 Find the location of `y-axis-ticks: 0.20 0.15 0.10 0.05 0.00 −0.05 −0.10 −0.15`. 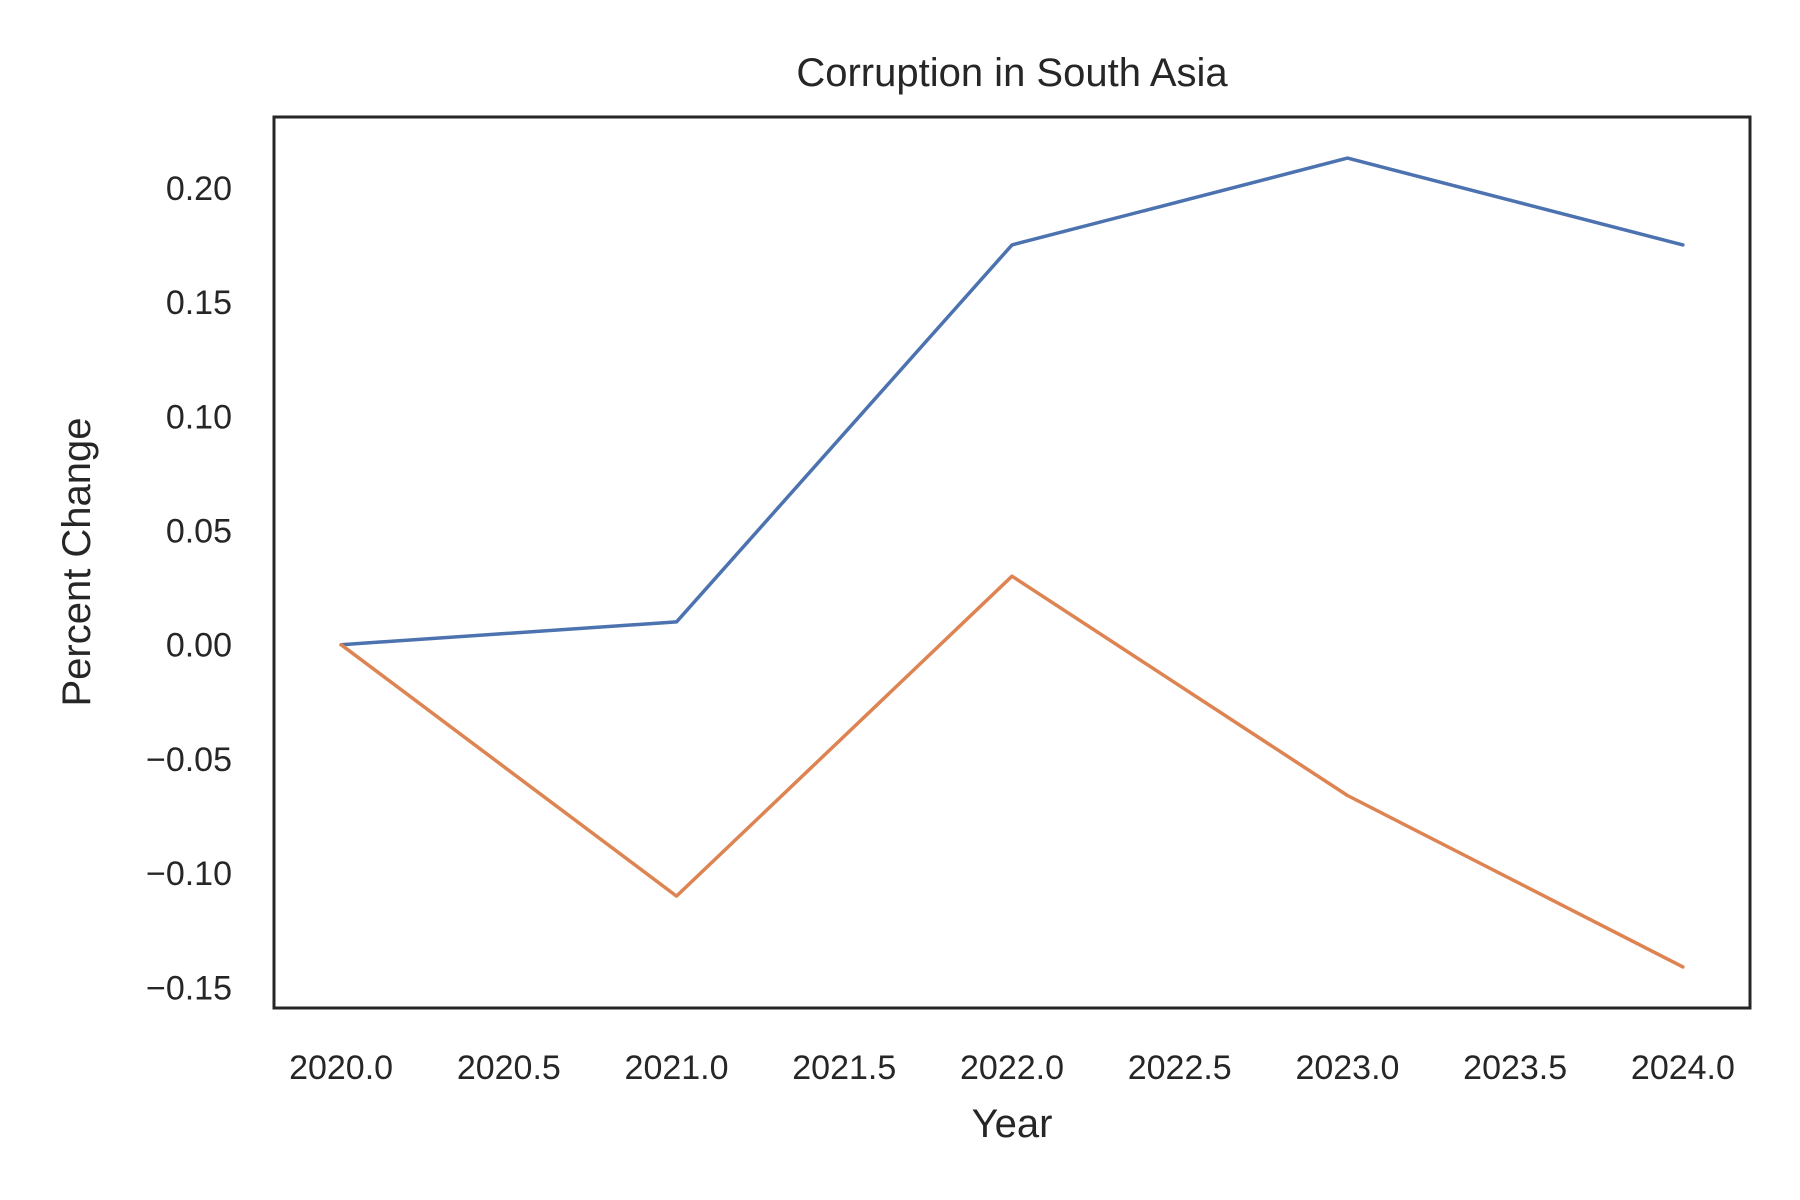

y-axis-ticks: 0.20 0.15 0.10 0.05 0.00 −0.05 −0.10 −0.15 is located at coordinates (189, 589).